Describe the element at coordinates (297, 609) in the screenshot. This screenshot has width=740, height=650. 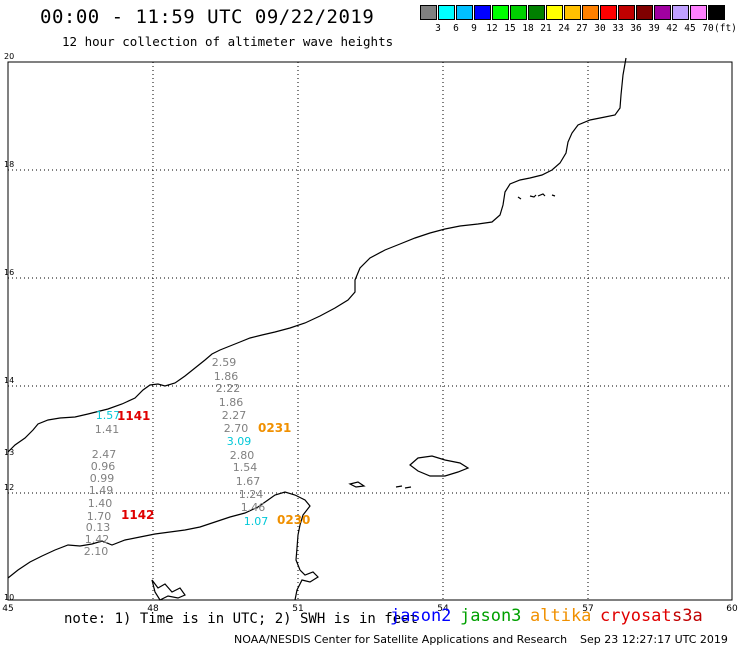
I see `lon-tick-label: 51` at that location.